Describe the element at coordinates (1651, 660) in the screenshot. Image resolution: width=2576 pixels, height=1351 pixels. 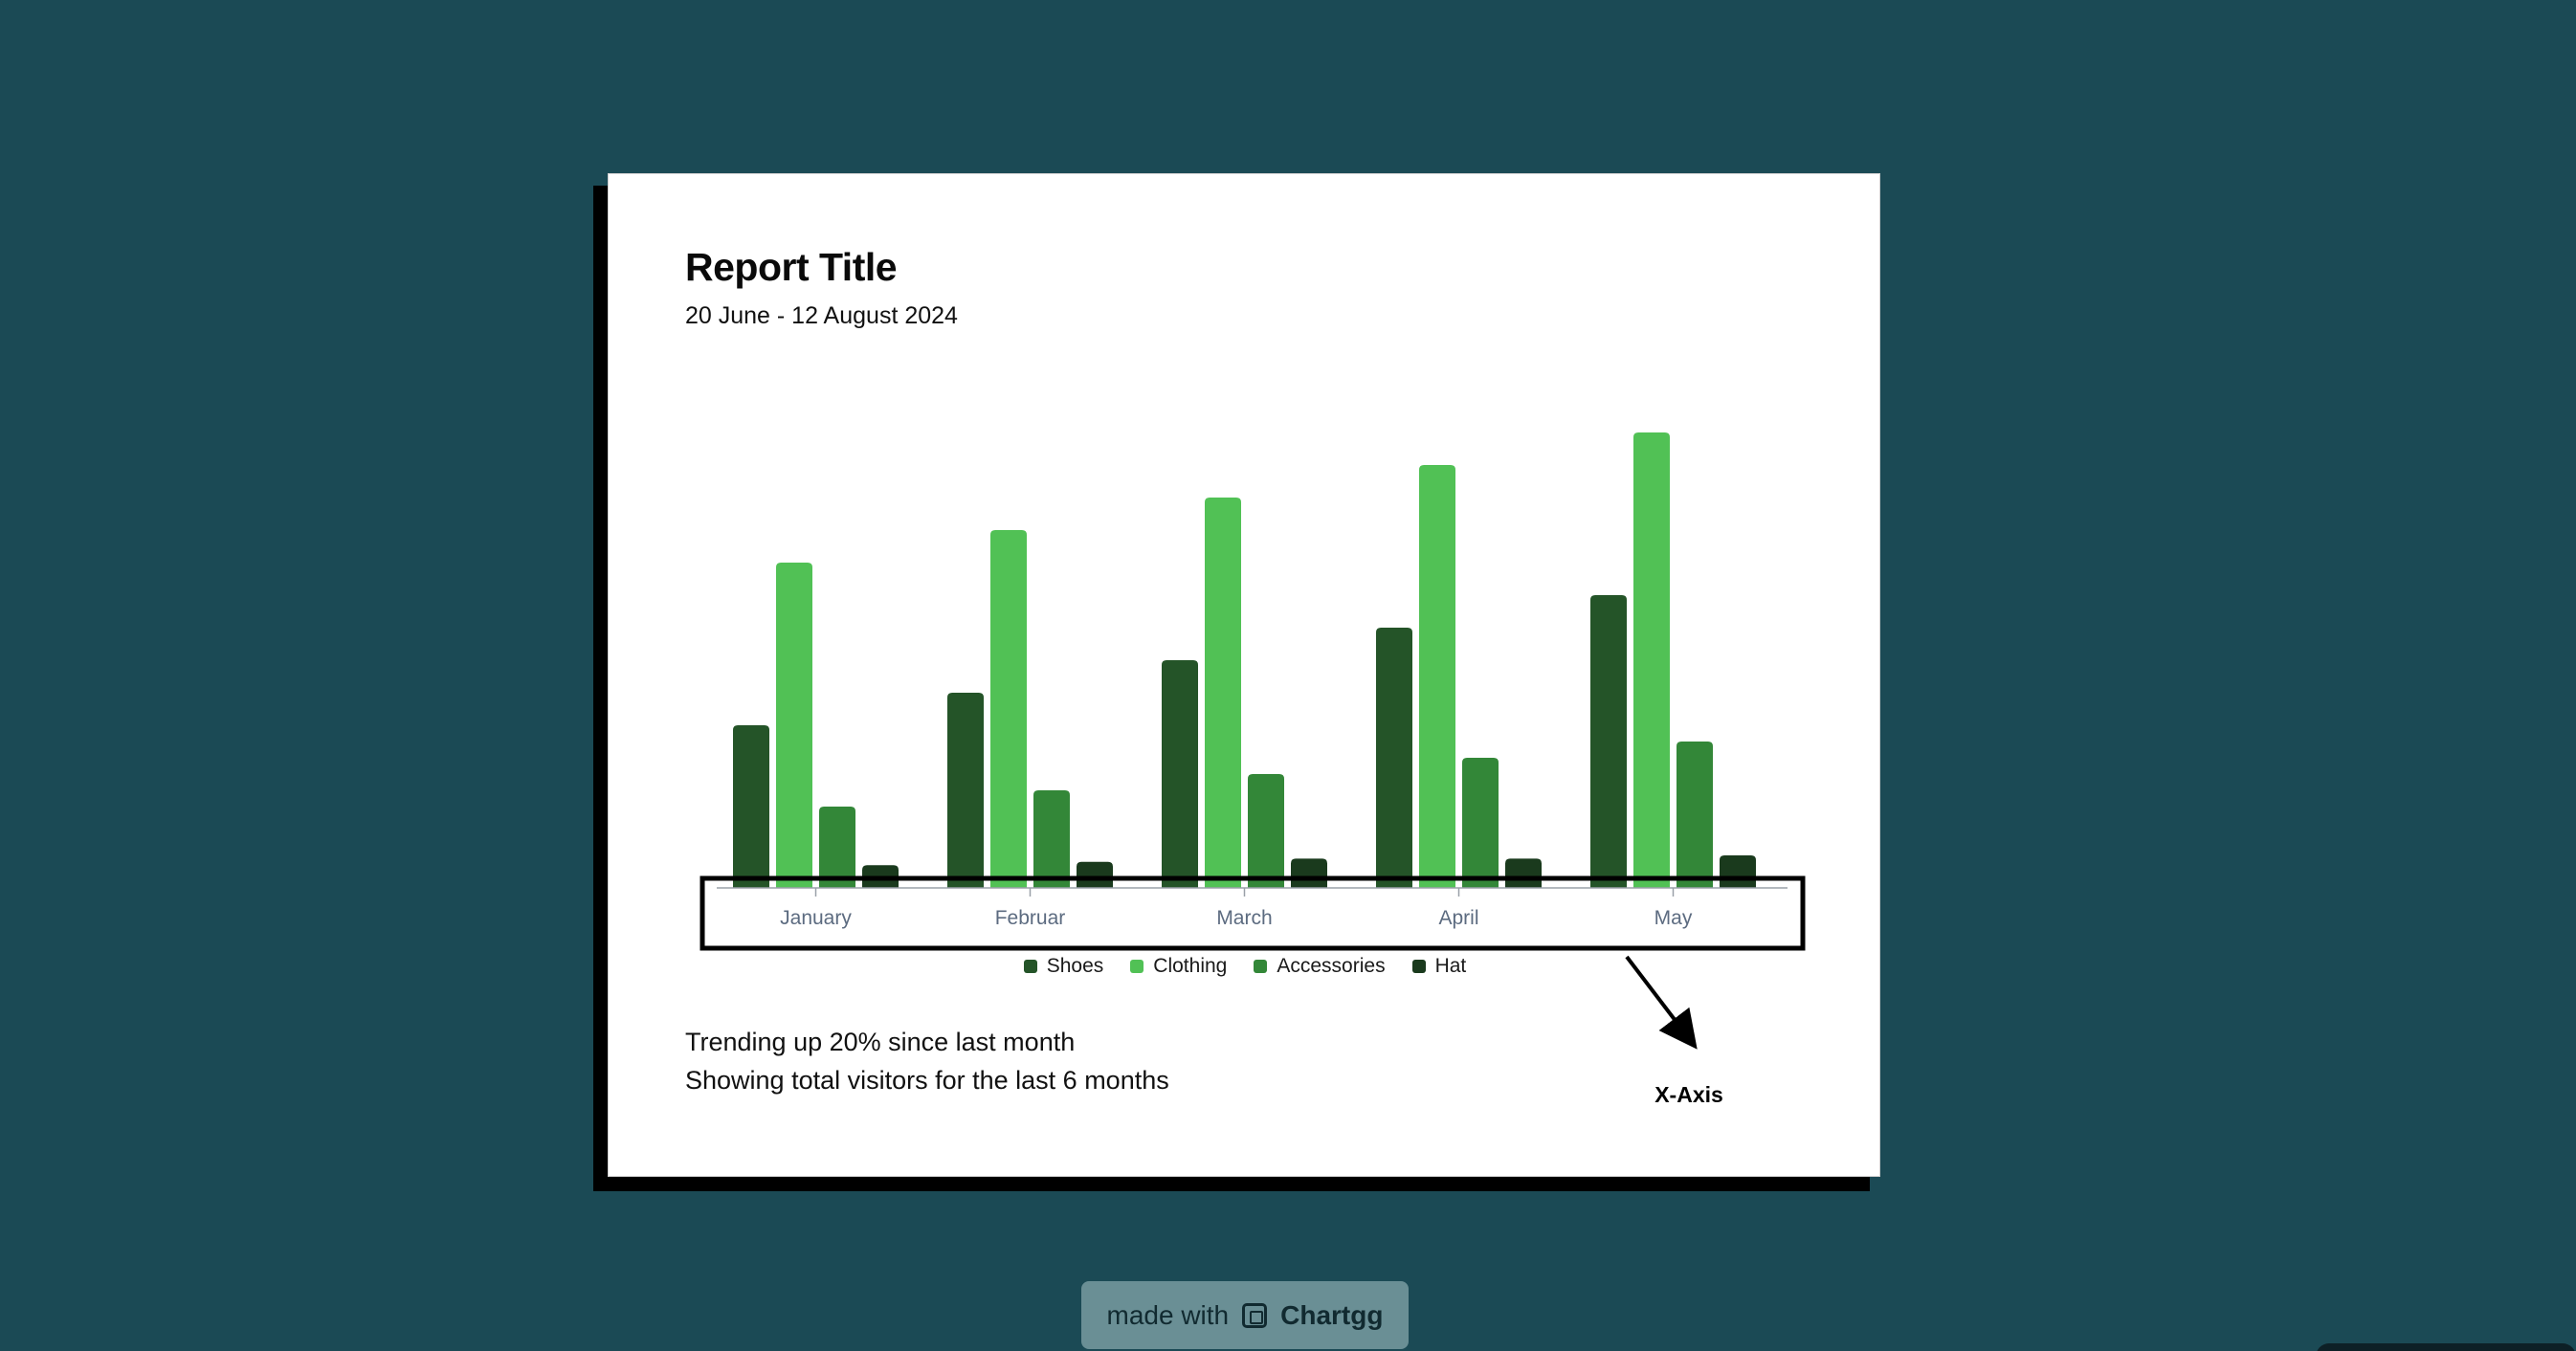
I see `bar-clothing-may` at that location.